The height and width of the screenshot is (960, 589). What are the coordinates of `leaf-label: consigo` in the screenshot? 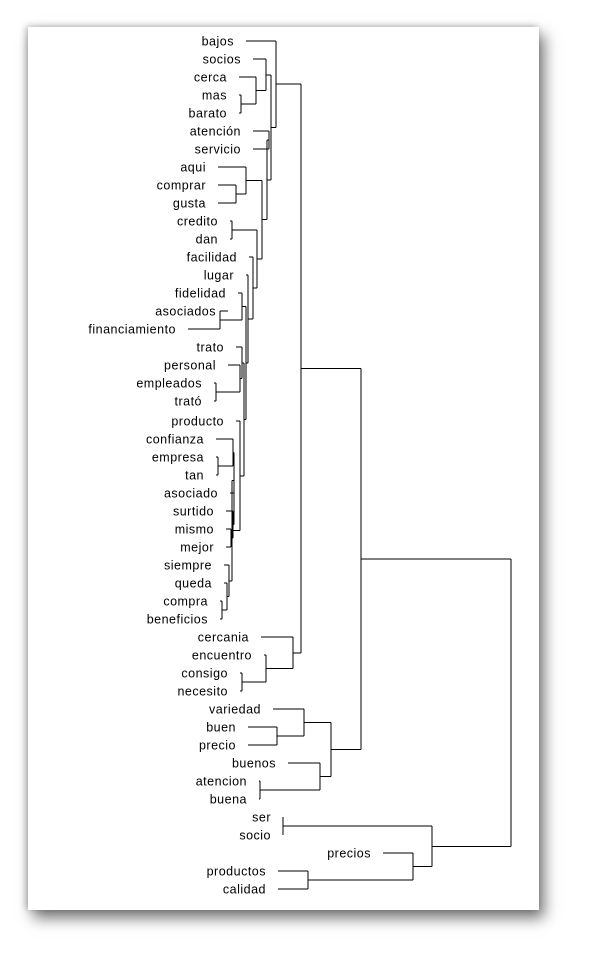 It's located at (204, 674).